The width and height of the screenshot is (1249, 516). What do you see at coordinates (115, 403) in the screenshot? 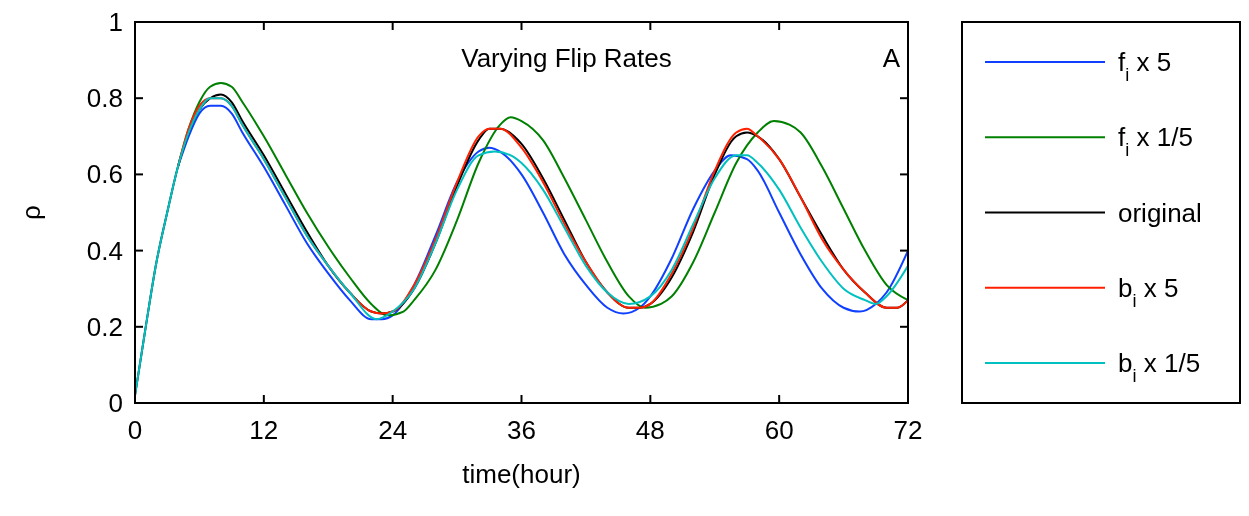
I see `y-tick-label: 0` at bounding box center [115, 403].